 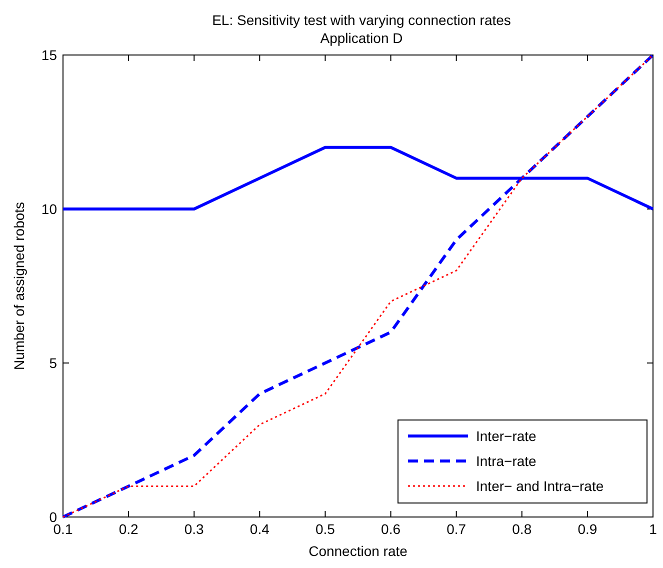 What do you see at coordinates (53, 363) in the screenshot?
I see `y-tick-label: 5` at bounding box center [53, 363].